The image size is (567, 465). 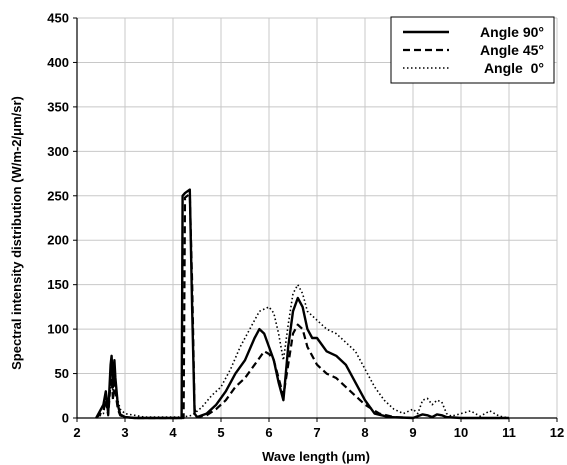 What do you see at coordinates (173, 432) in the screenshot?
I see `x-tick-label: 4` at bounding box center [173, 432].